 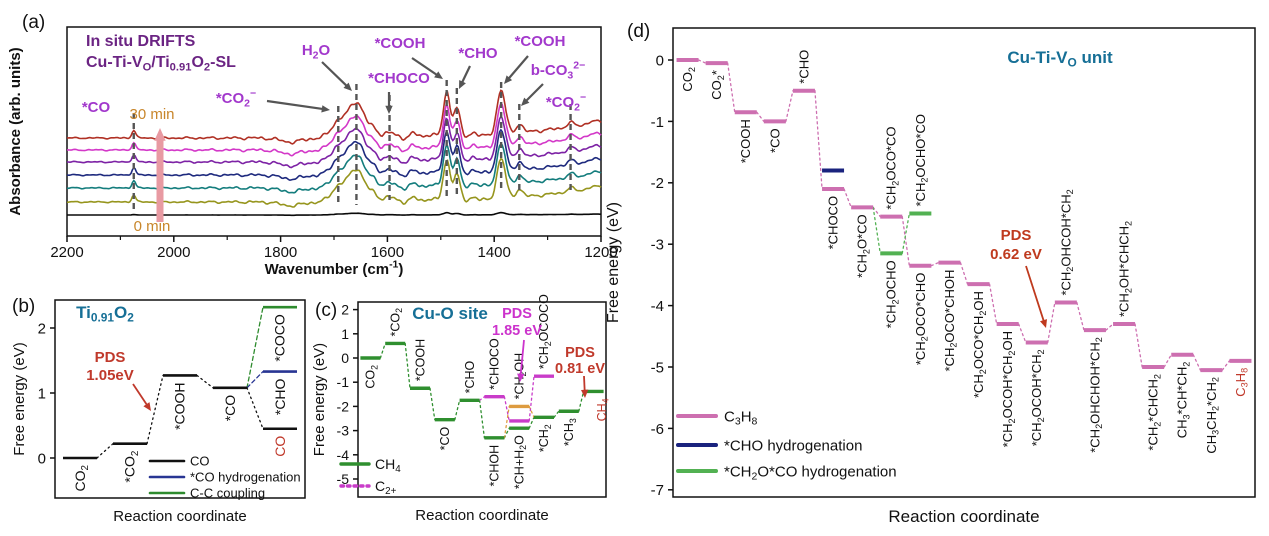 I want to click on level-label: *CH3, so click(x=570, y=432).